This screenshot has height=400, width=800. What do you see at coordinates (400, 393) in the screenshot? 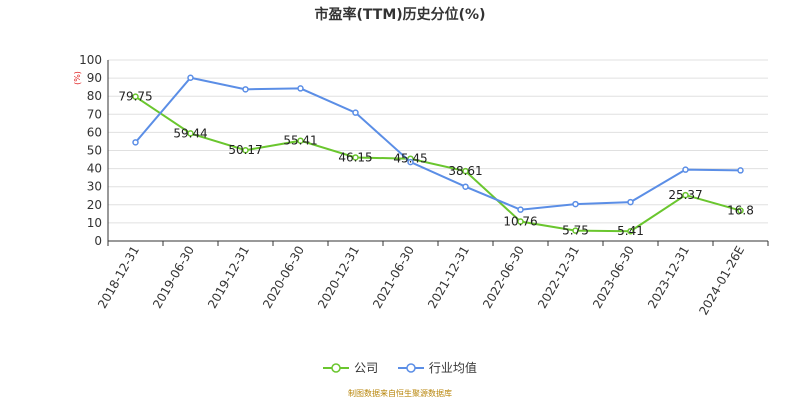
I see `source-note: 制图数据来自恒生聚源数据库` at bounding box center [400, 393].